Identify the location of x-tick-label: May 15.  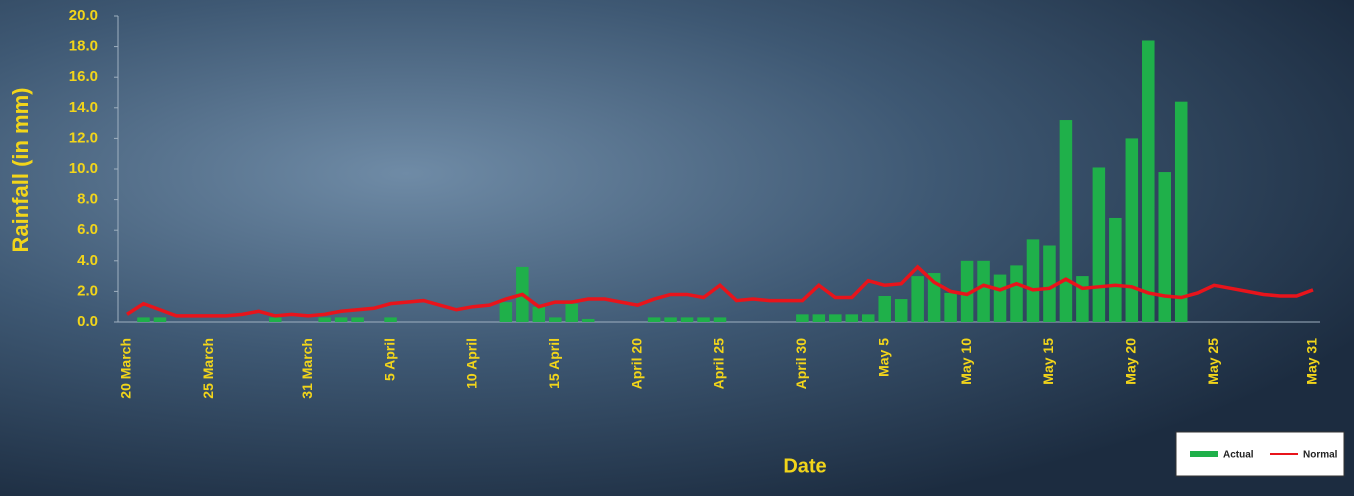
(1048, 361).